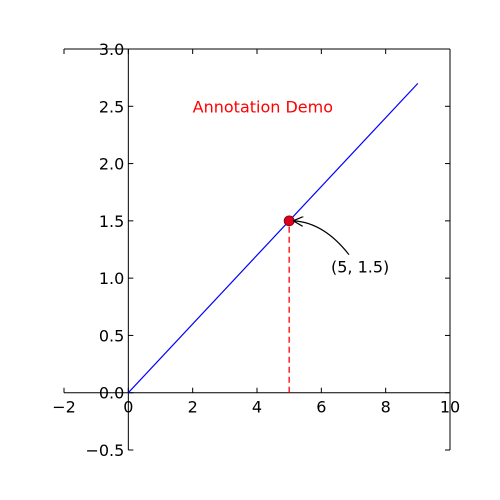 This screenshot has height=500, width=500. What do you see at coordinates (104, 450) in the screenshot?
I see `y-tick-label: −0.5` at bounding box center [104, 450].